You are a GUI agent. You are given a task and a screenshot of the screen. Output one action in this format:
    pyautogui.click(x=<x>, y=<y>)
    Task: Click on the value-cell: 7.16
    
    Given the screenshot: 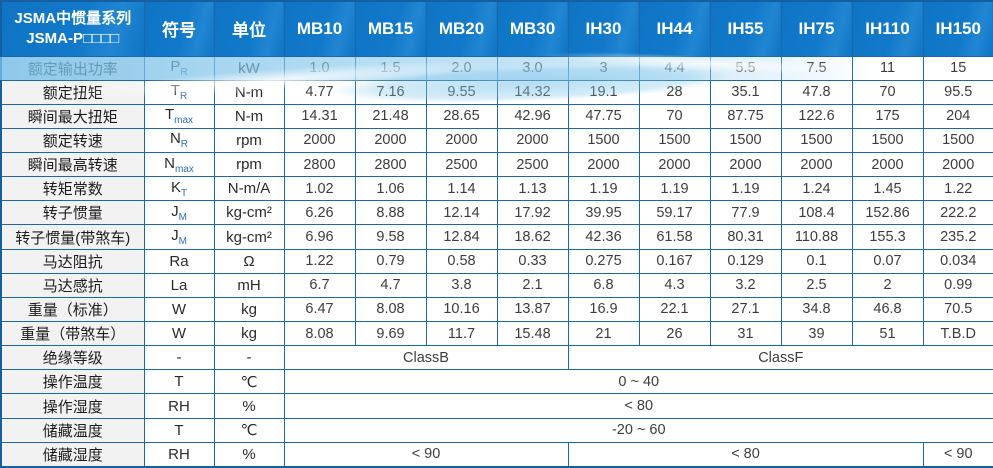 What is the action you would take?
    pyautogui.click(x=390, y=92)
    